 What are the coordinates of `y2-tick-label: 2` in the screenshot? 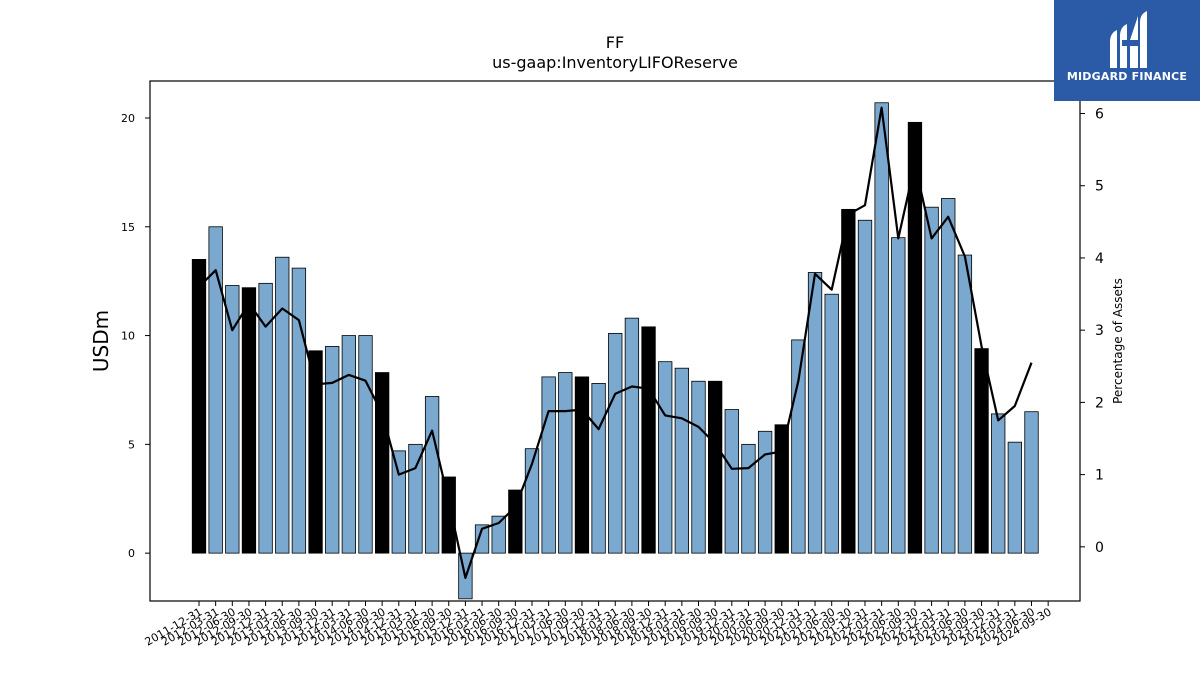 It's located at (1099, 403).